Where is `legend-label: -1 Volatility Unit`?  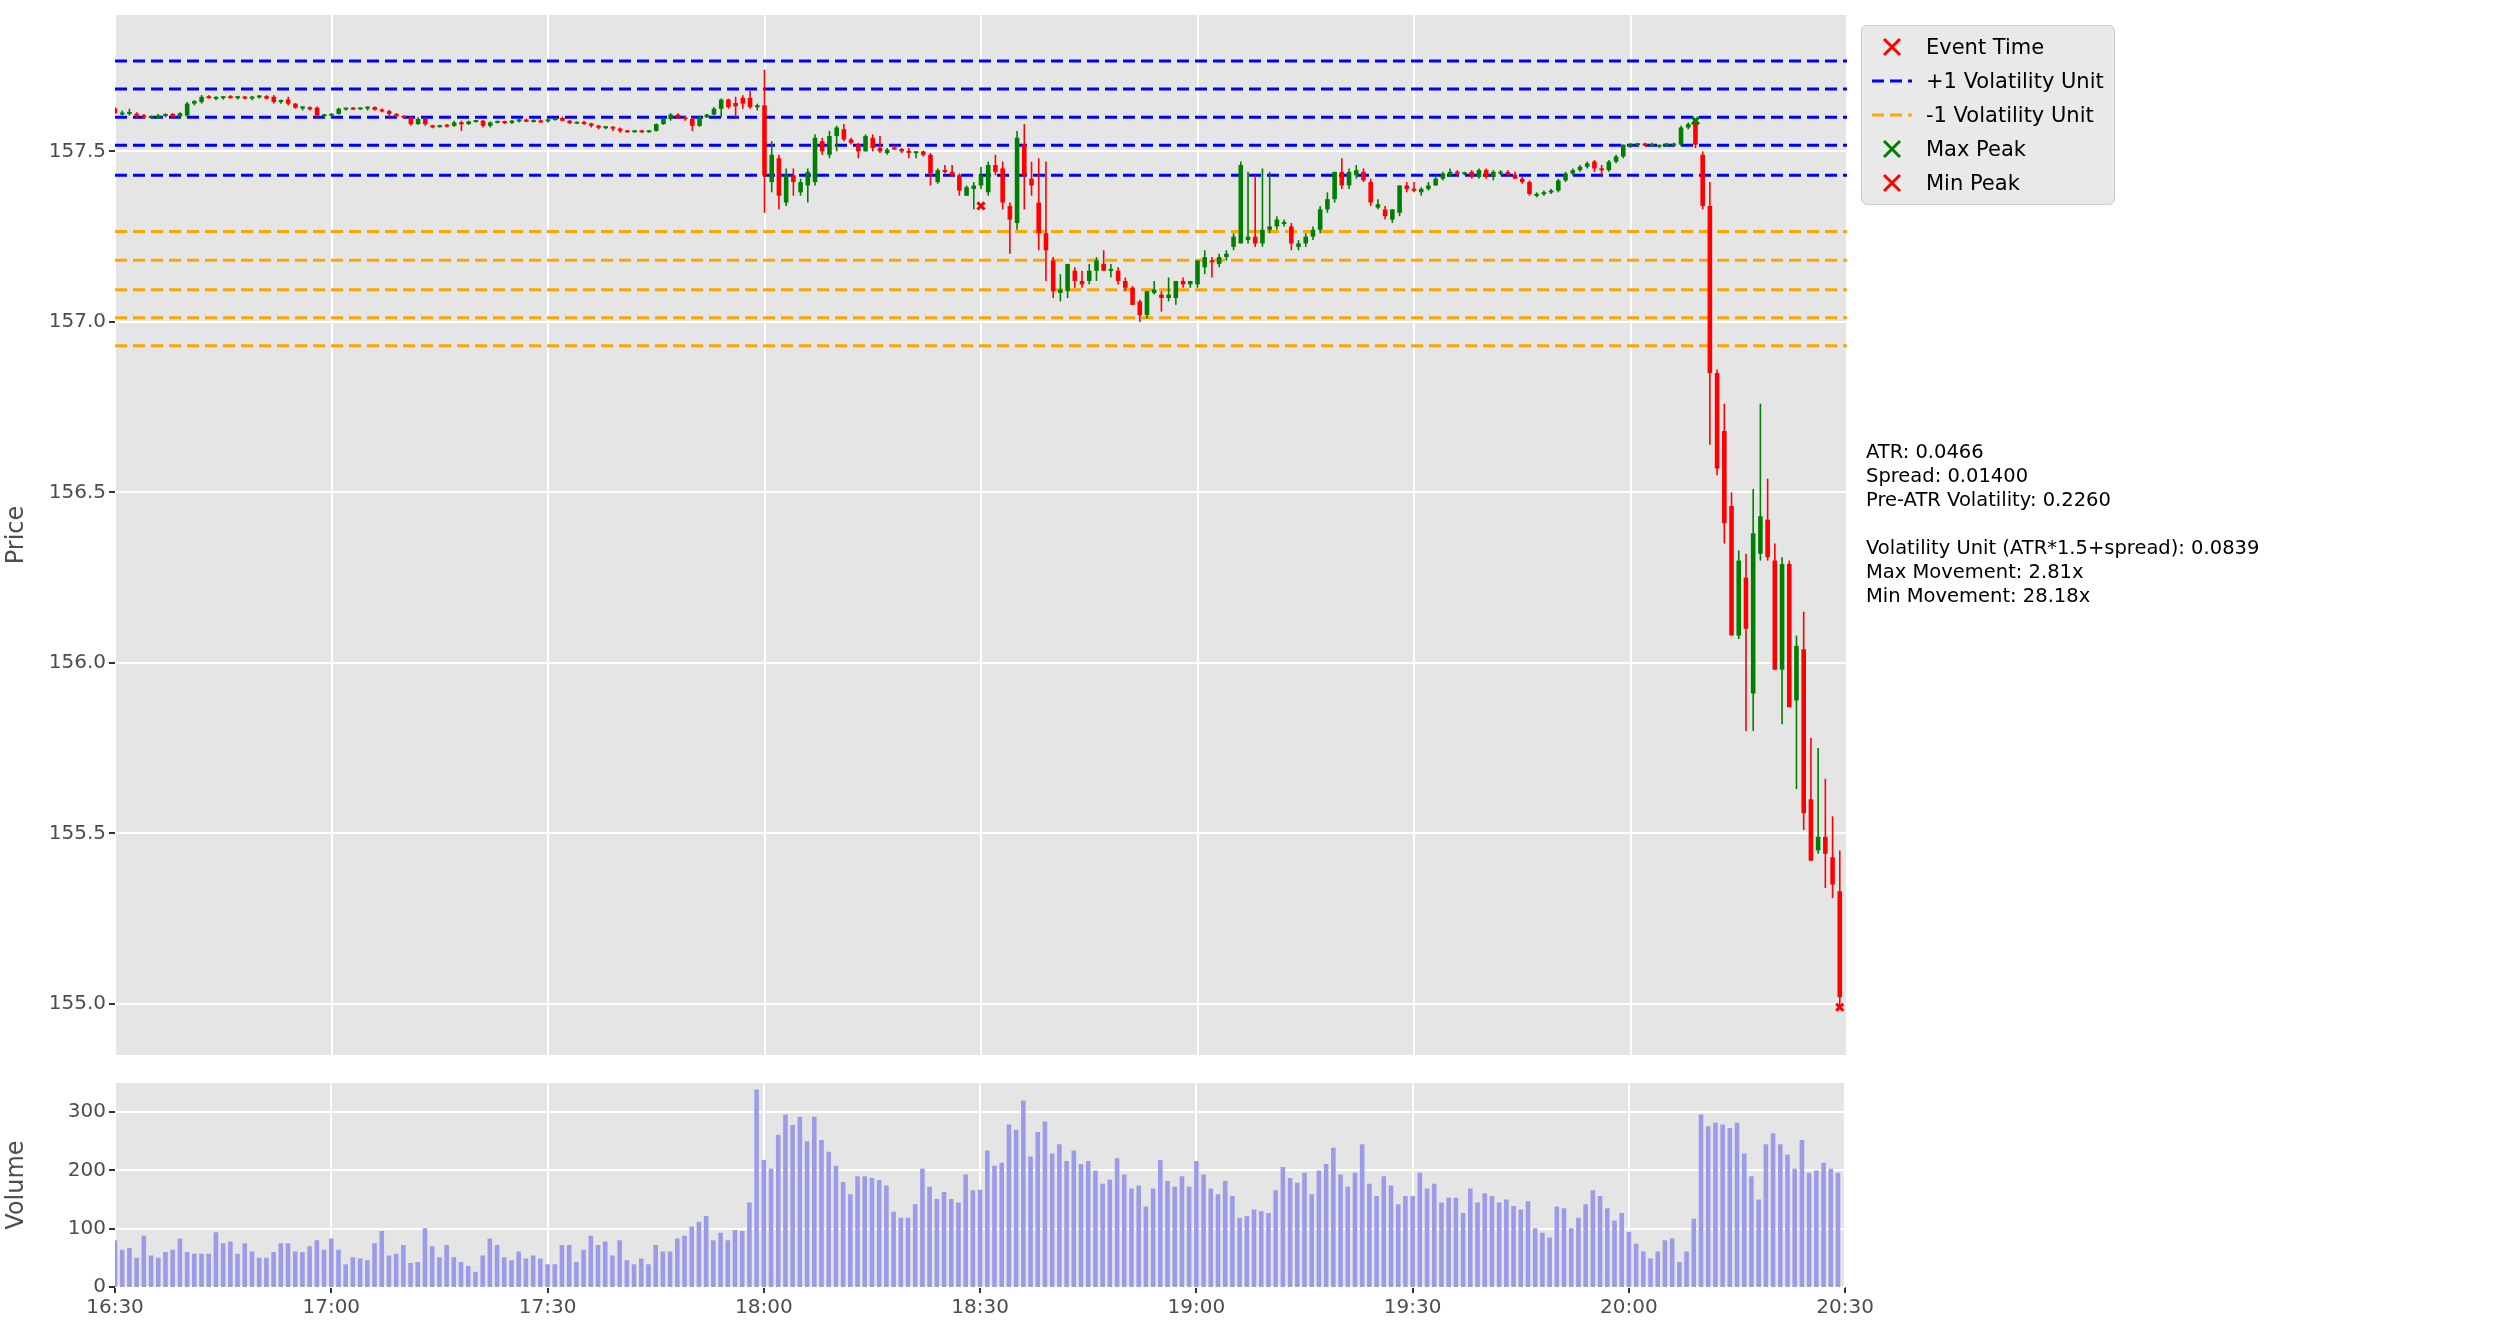
legend-label: -1 Volatility Unit is located at coordinates (2010, 115).